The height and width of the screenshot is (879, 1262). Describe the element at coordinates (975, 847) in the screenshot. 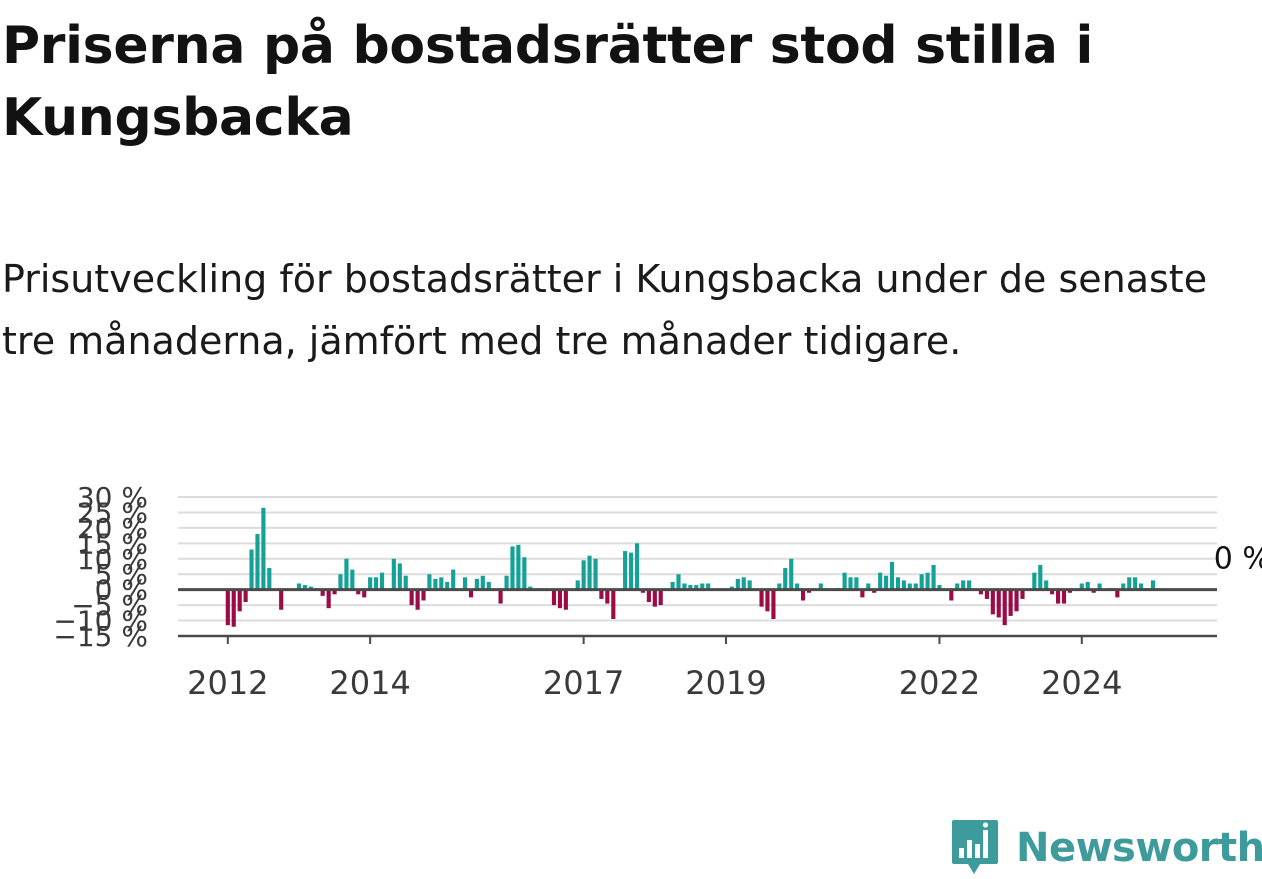

I see `bar-chart-speech-bubble-icon` at that location.